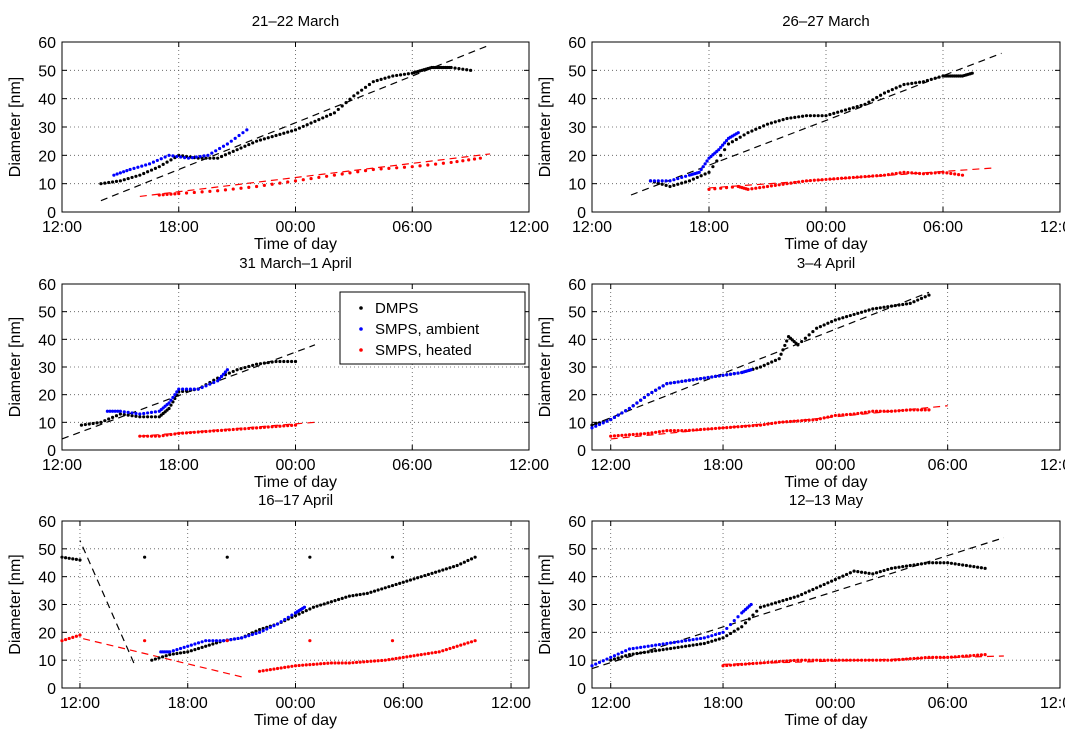 The image size is (1065, 732). What do you see at coordinates (835, 703) in the screenshot?
I see `x-tick-label: 00:00` at bounding box center [835, 703].